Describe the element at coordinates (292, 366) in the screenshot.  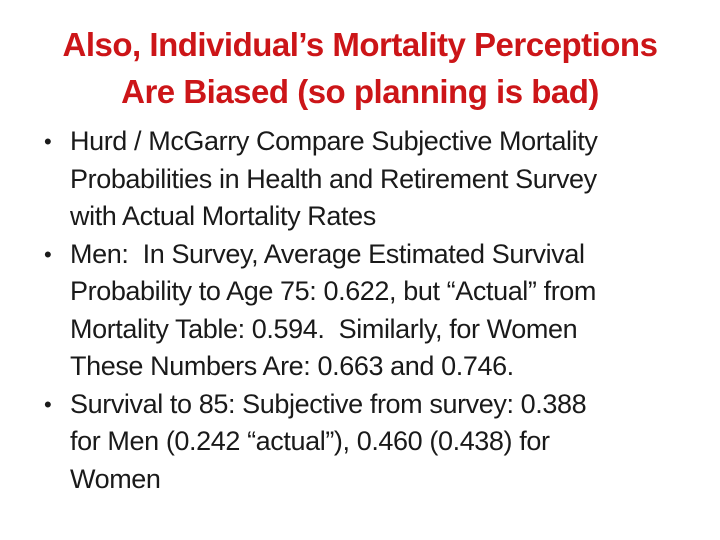
I see `bullet-line: These Numbers Are: 0.663 and 0.746.` at that location.